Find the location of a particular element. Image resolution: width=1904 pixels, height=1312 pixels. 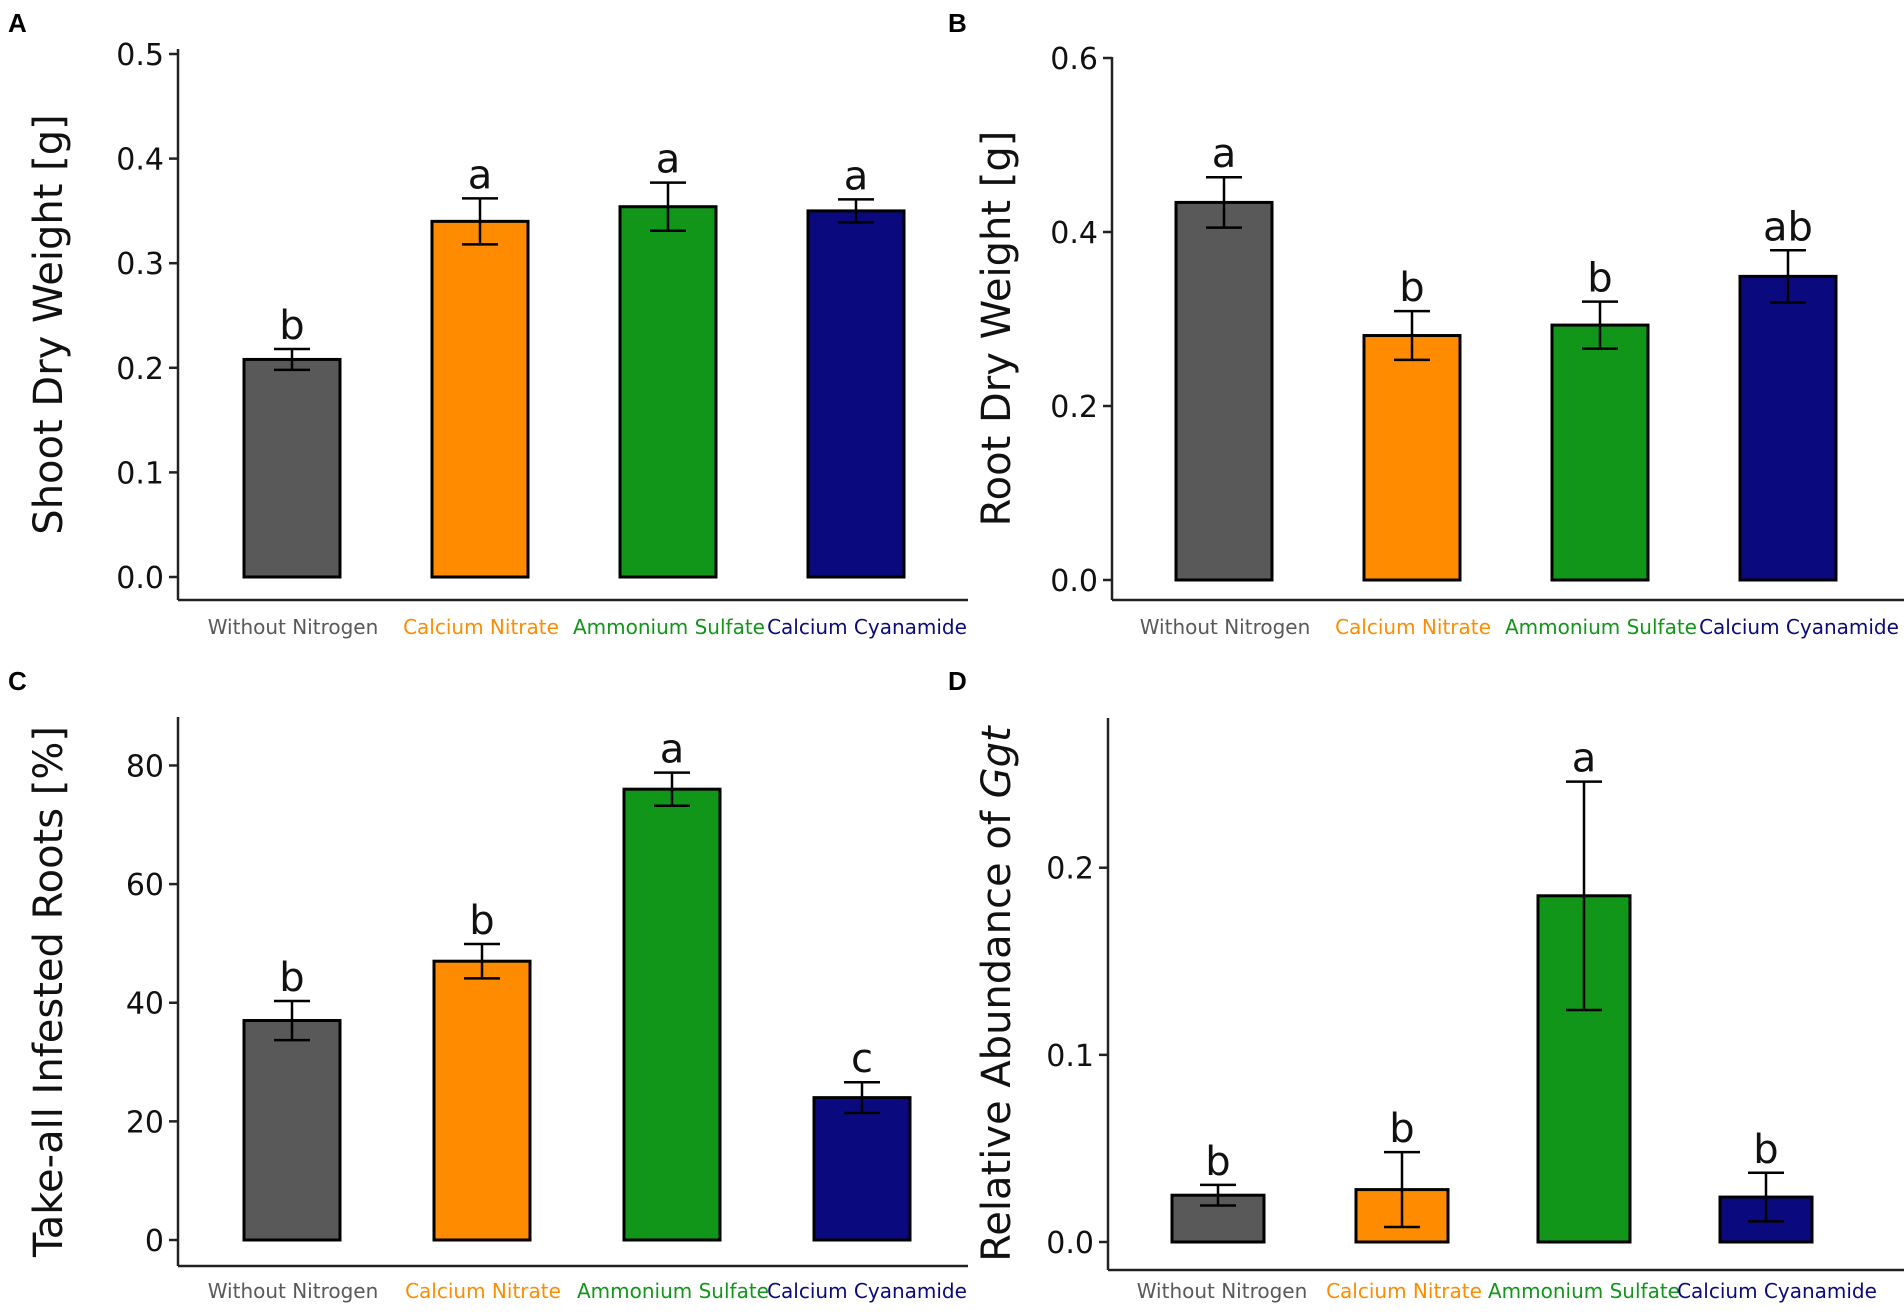

panel-letter-d: D is located at coordinates (957, 681).